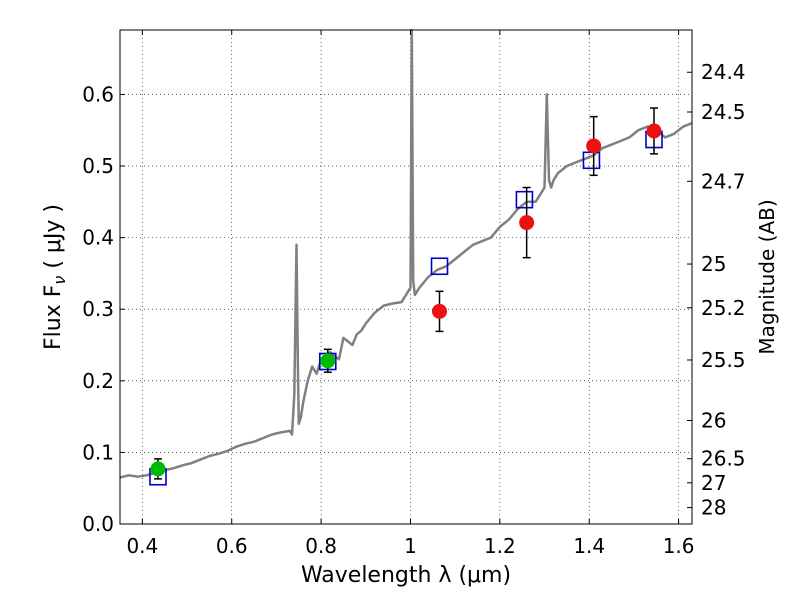 This screenshot has width=800, height=600. I want to click on right-tick-label: 24.4, so click(723, 72).